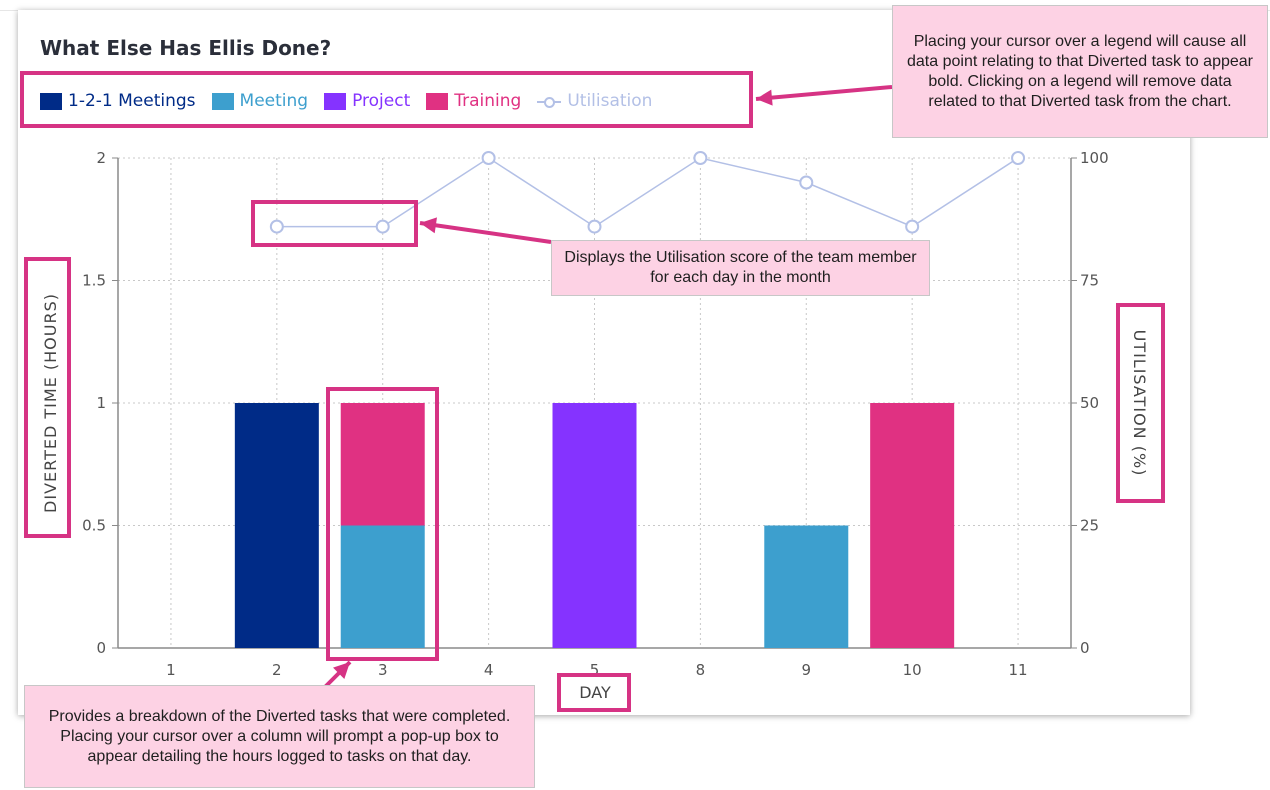  Describe the element at coordinates (1094, 158) in the screenshot. I see `y2-tick-label: 100` at that location.